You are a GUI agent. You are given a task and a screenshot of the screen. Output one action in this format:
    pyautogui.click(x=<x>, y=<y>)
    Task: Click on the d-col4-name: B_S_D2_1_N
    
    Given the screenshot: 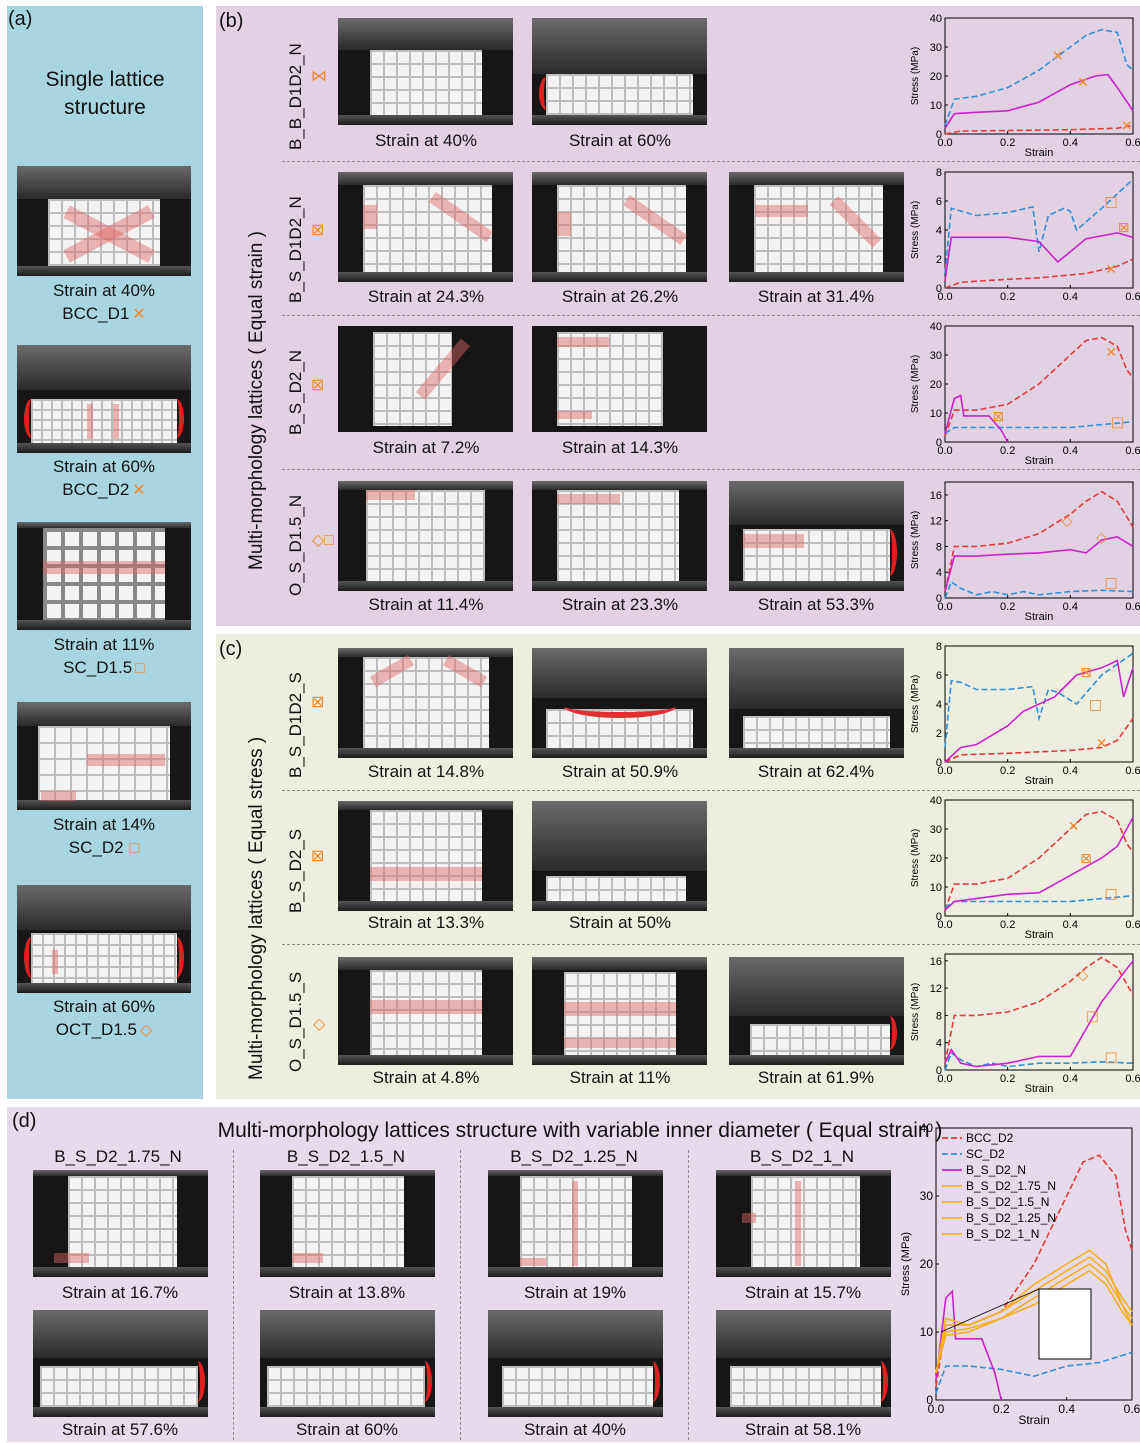 What is the action you would take?
    pyautogui.click(x=802, y=1156)
    